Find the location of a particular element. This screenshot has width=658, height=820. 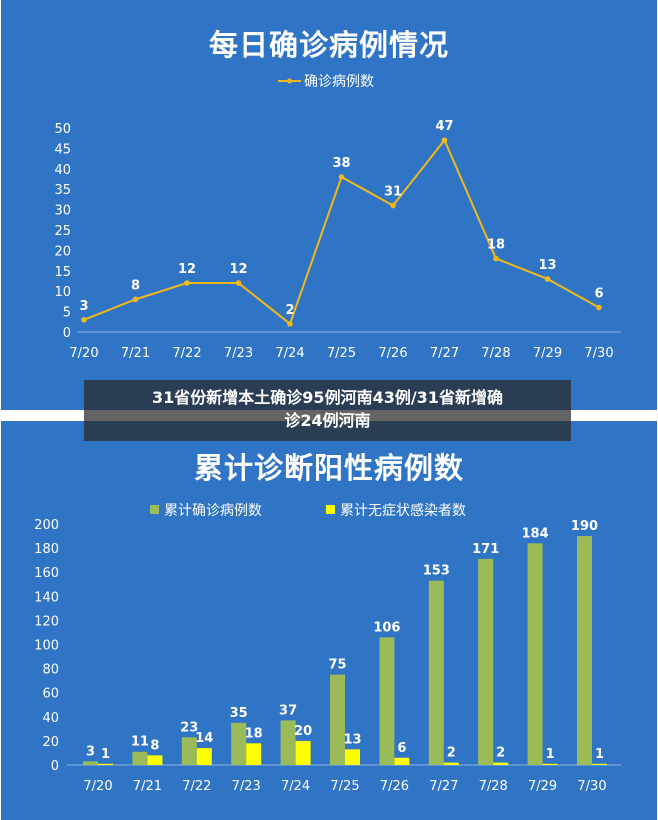

data-label: 13 is located at coordinates (547, 265).